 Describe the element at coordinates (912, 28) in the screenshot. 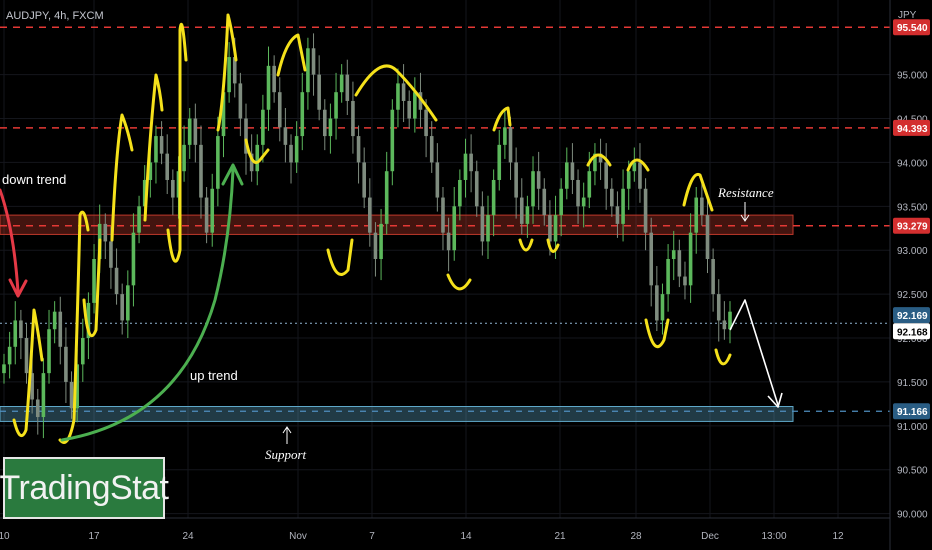

I see `price-tag-label: 95.540` at that location.